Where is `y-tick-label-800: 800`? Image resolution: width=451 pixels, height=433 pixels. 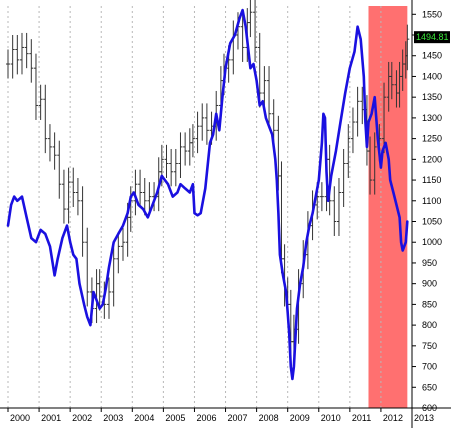 y-tick-label-800: 800 is located at coordinates (429, 325).